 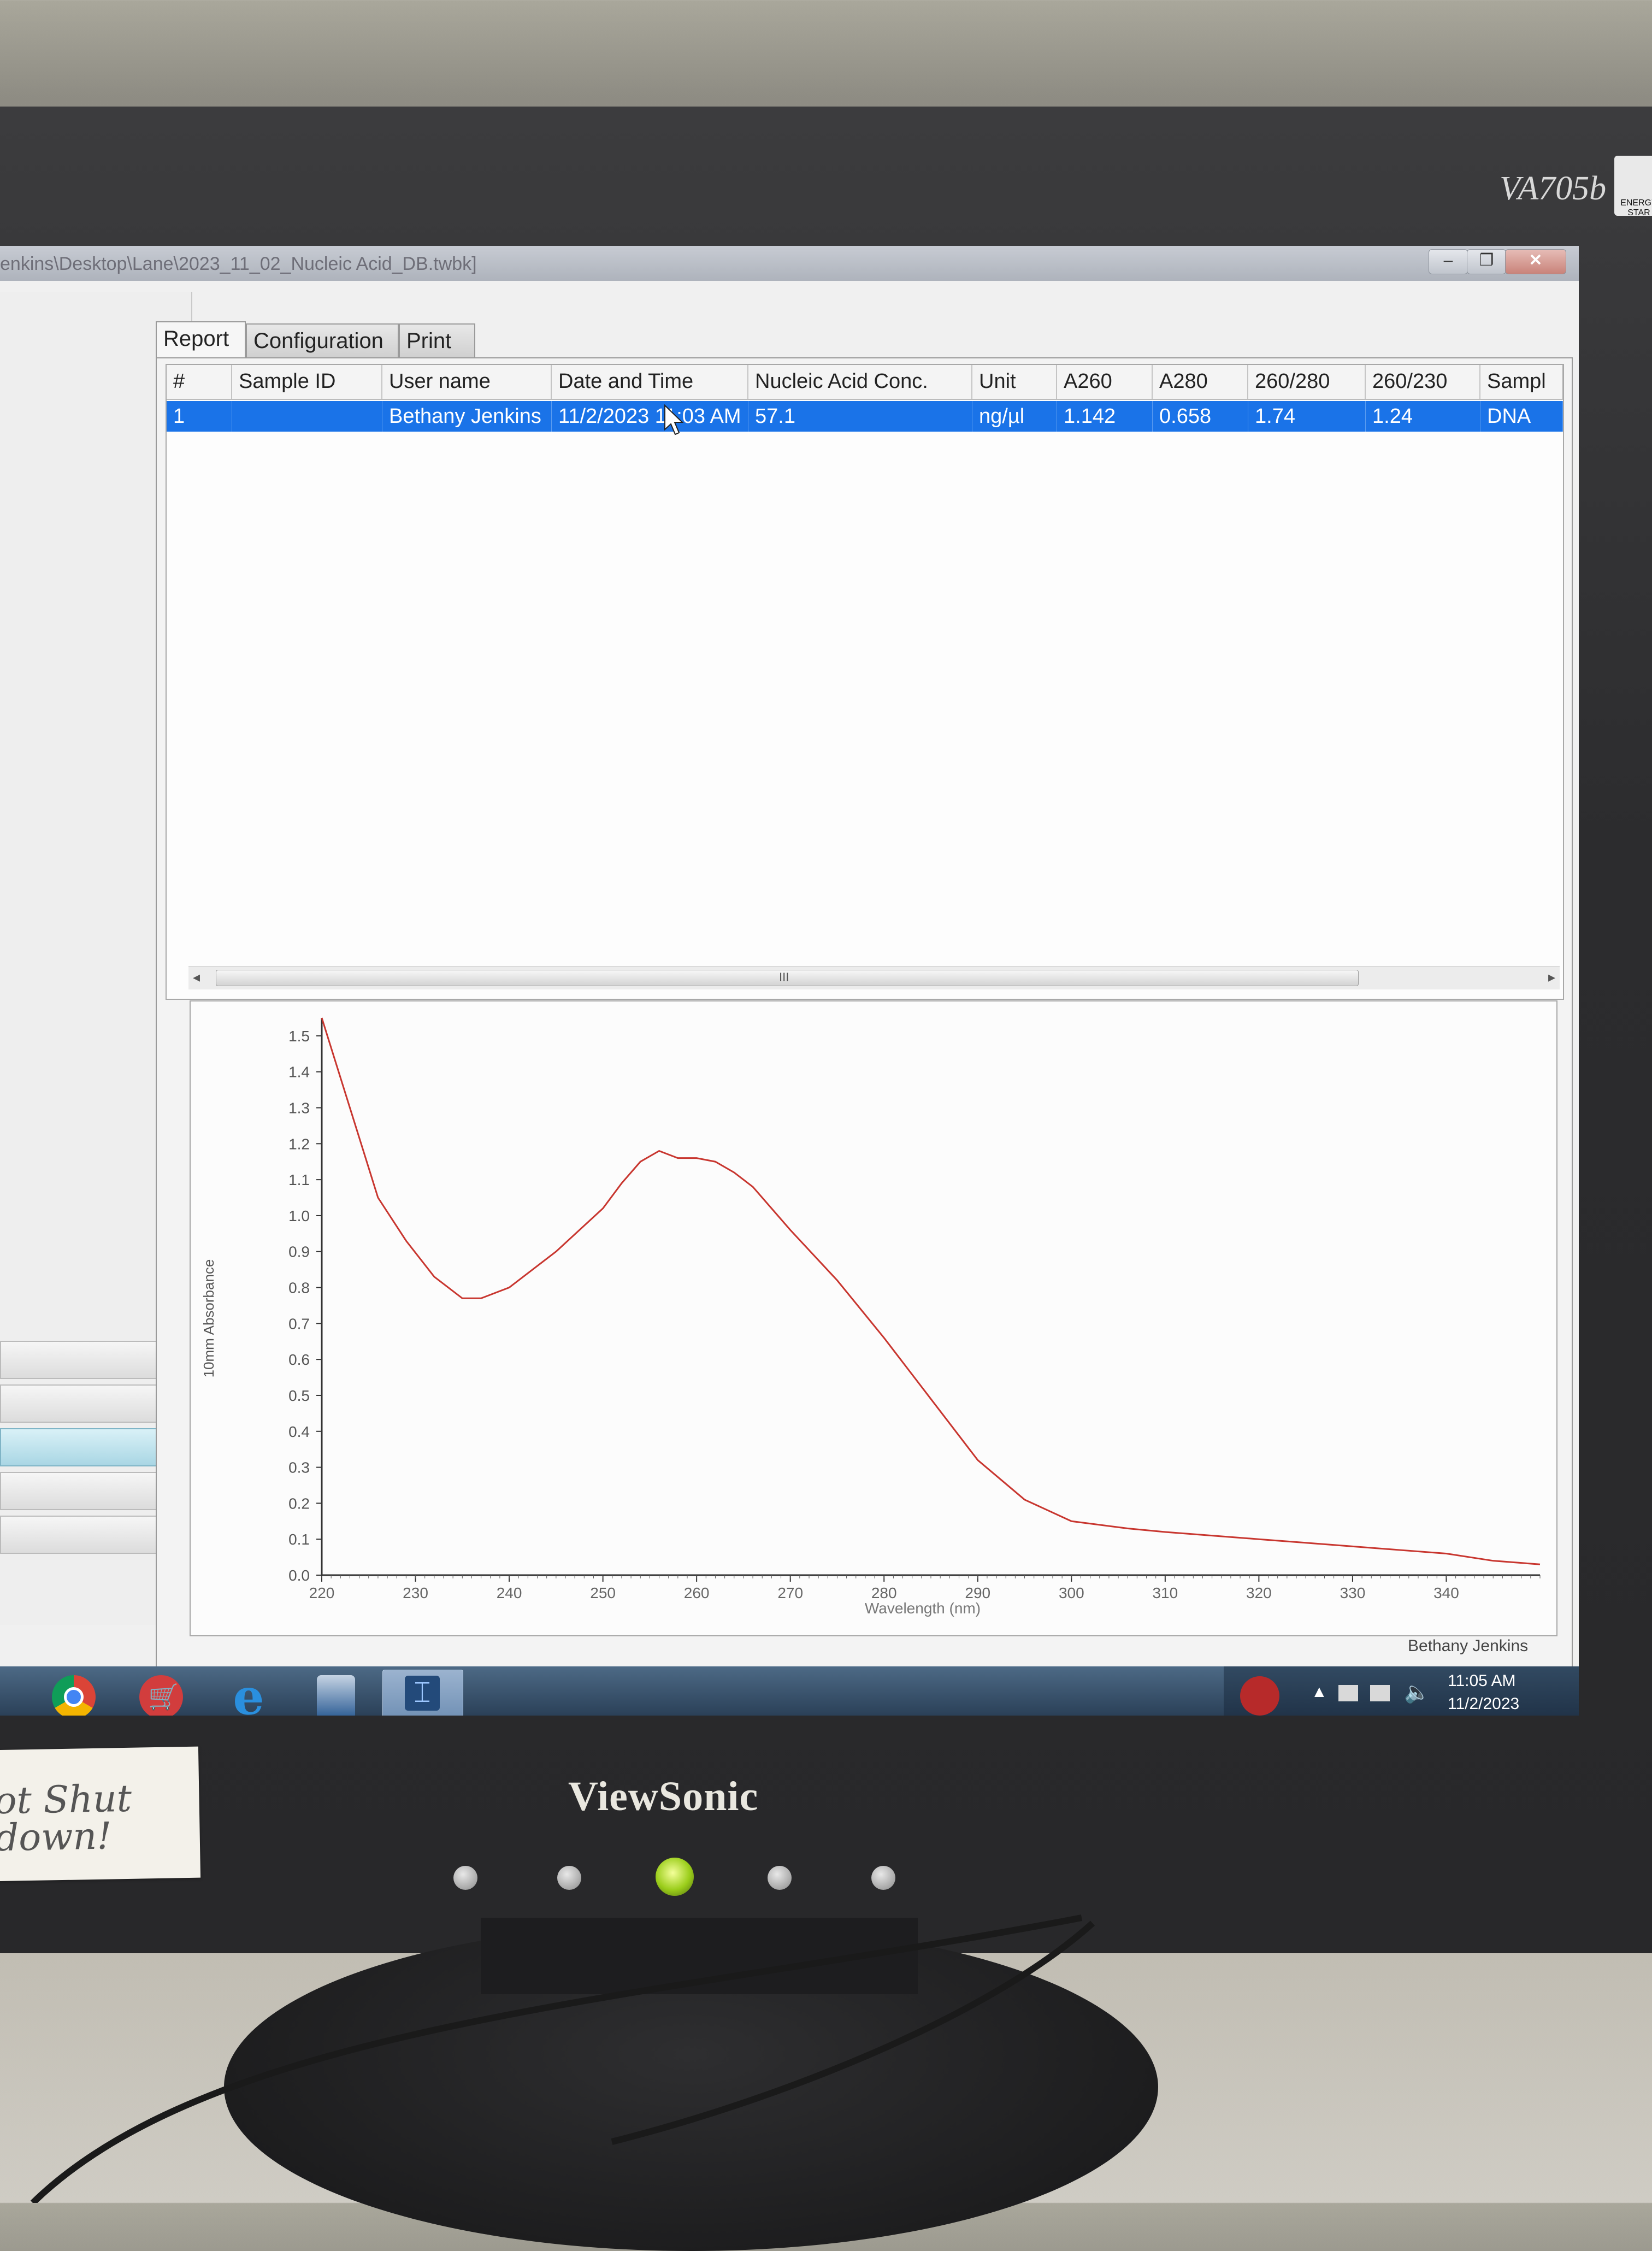 I want to click on y-tick-label: 1.2, so click(x=299, y=1143).